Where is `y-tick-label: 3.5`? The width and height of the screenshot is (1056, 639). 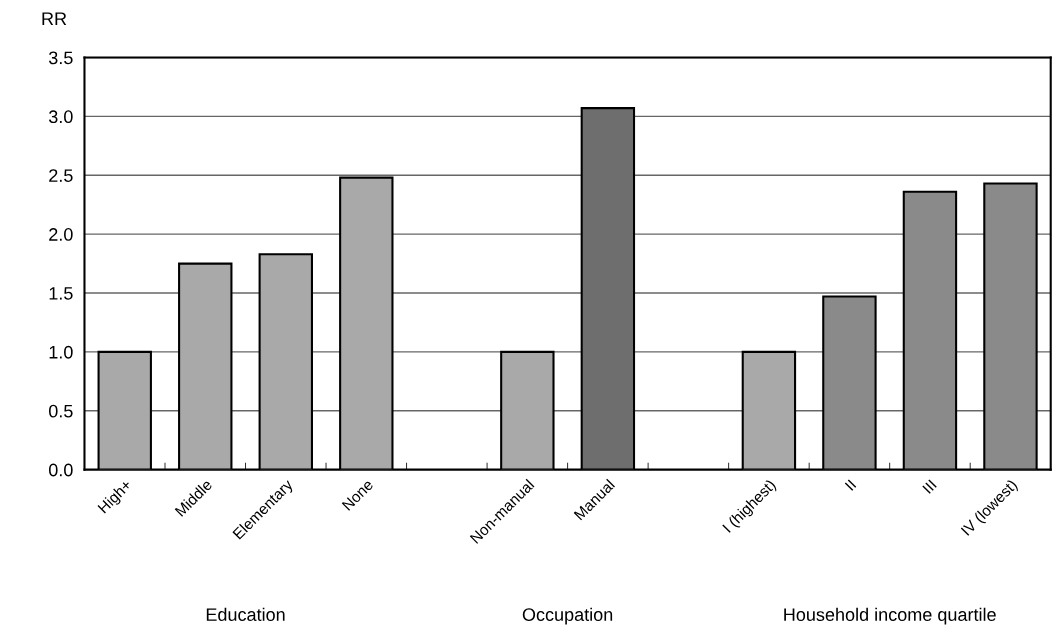
y-tick-label: 3.5 is located at coordinates (60, 58).